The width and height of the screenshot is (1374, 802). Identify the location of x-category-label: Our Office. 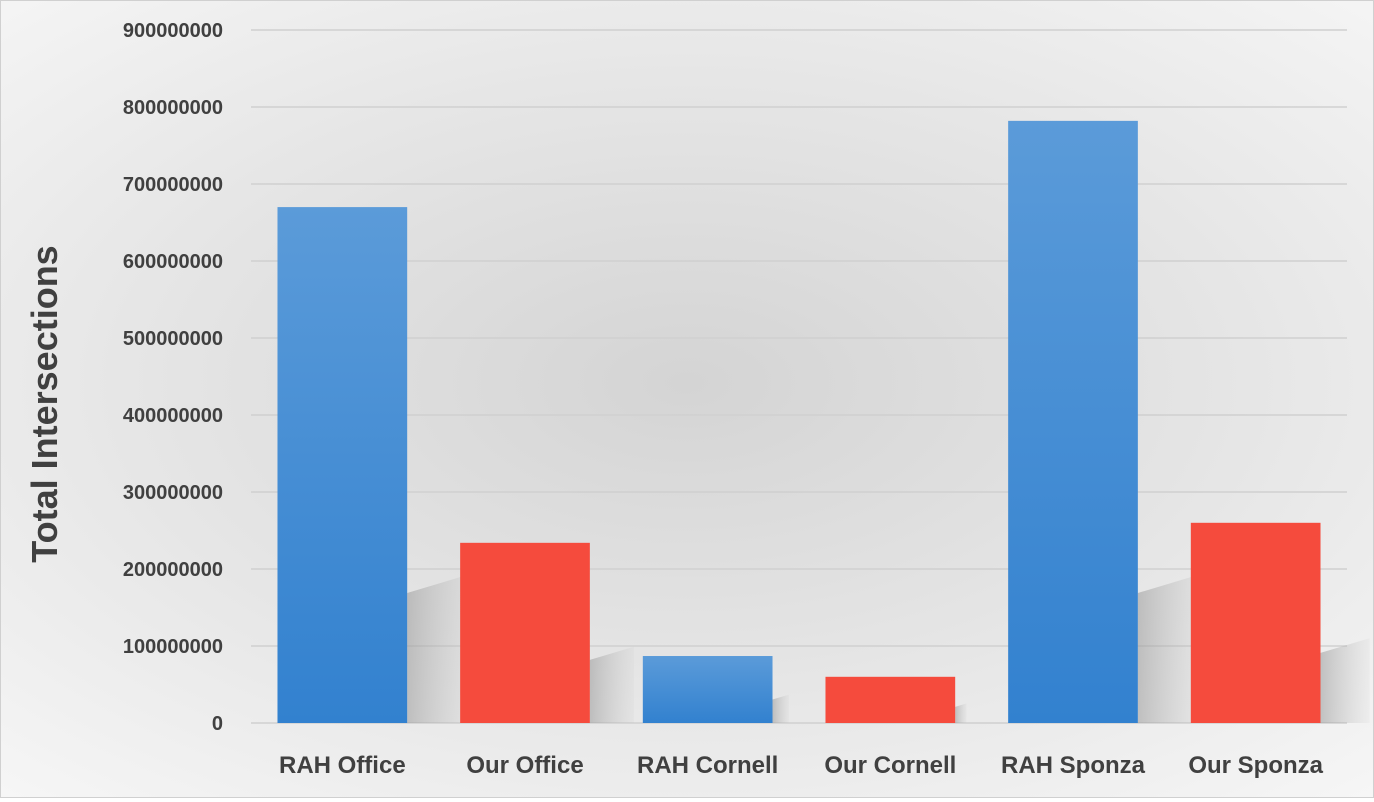
(524, 765).